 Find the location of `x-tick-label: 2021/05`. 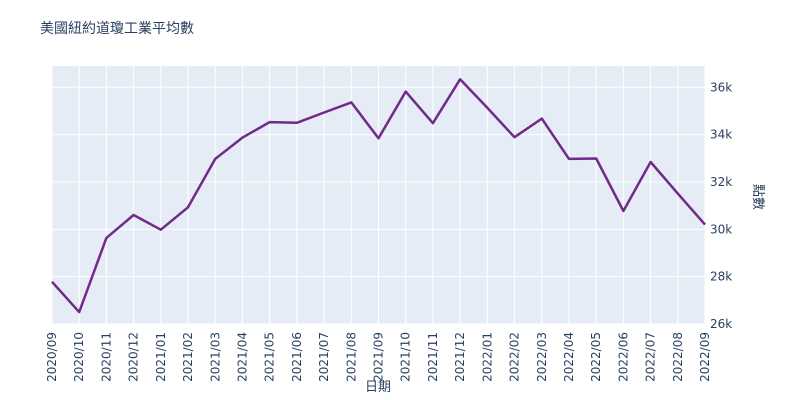

x-tick-label: 2021/05 is located at coordinates (270, 357).